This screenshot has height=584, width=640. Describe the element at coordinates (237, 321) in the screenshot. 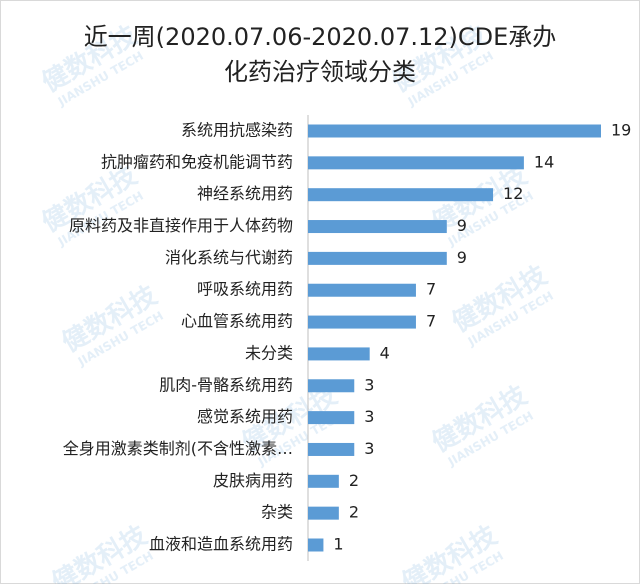

I see `category-label: 心血管系统用药` at that location.